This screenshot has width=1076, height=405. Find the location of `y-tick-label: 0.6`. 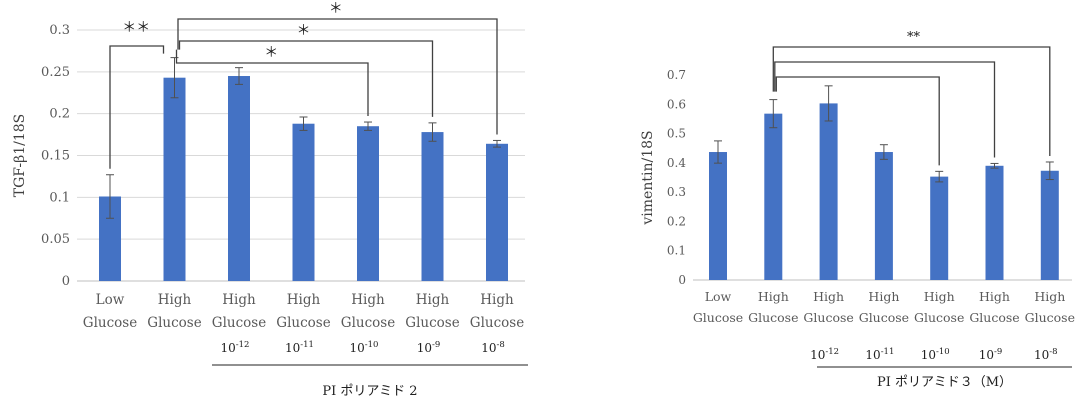

y-tick-label: 0.6 is located at coordinates (676, 104).